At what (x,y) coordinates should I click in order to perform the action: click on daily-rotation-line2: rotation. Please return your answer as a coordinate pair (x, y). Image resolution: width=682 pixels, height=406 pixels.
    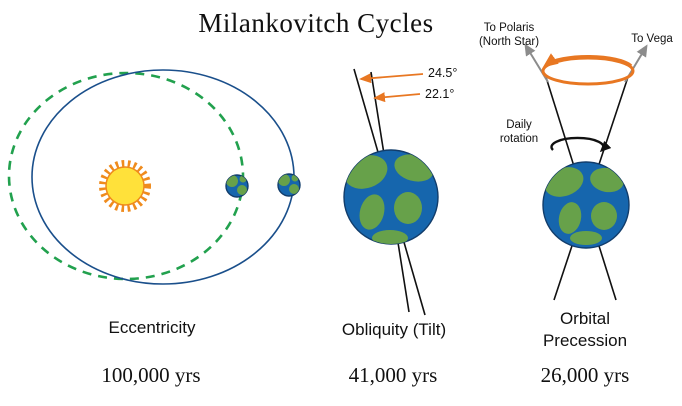
    Looking at the image, I should click on (519, 139).